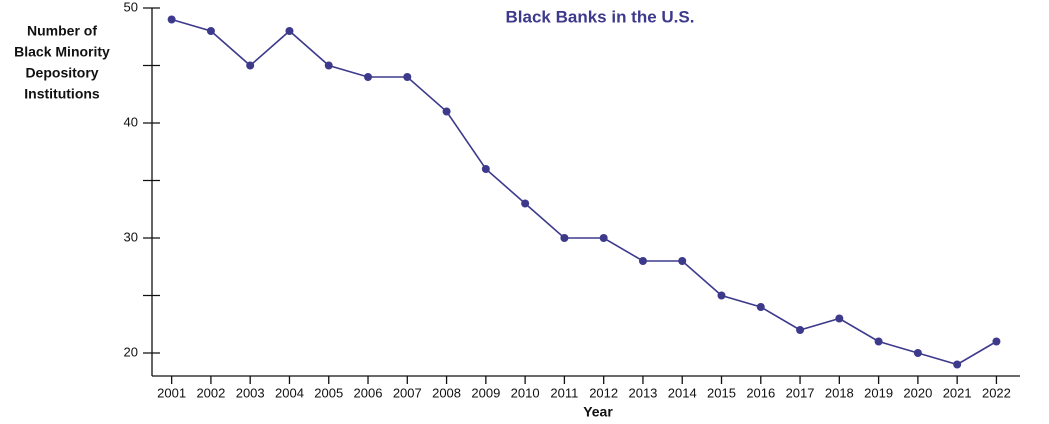 The image size is (1049, 424). Describe the element at coordinates (800, 392) in the screenshot. I see `x-tick-label: 2017` at that location.